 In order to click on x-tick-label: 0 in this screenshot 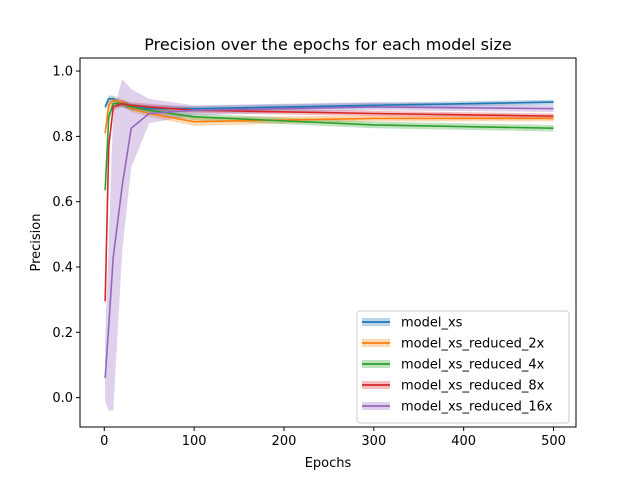, I will do `click(104, 441)`.